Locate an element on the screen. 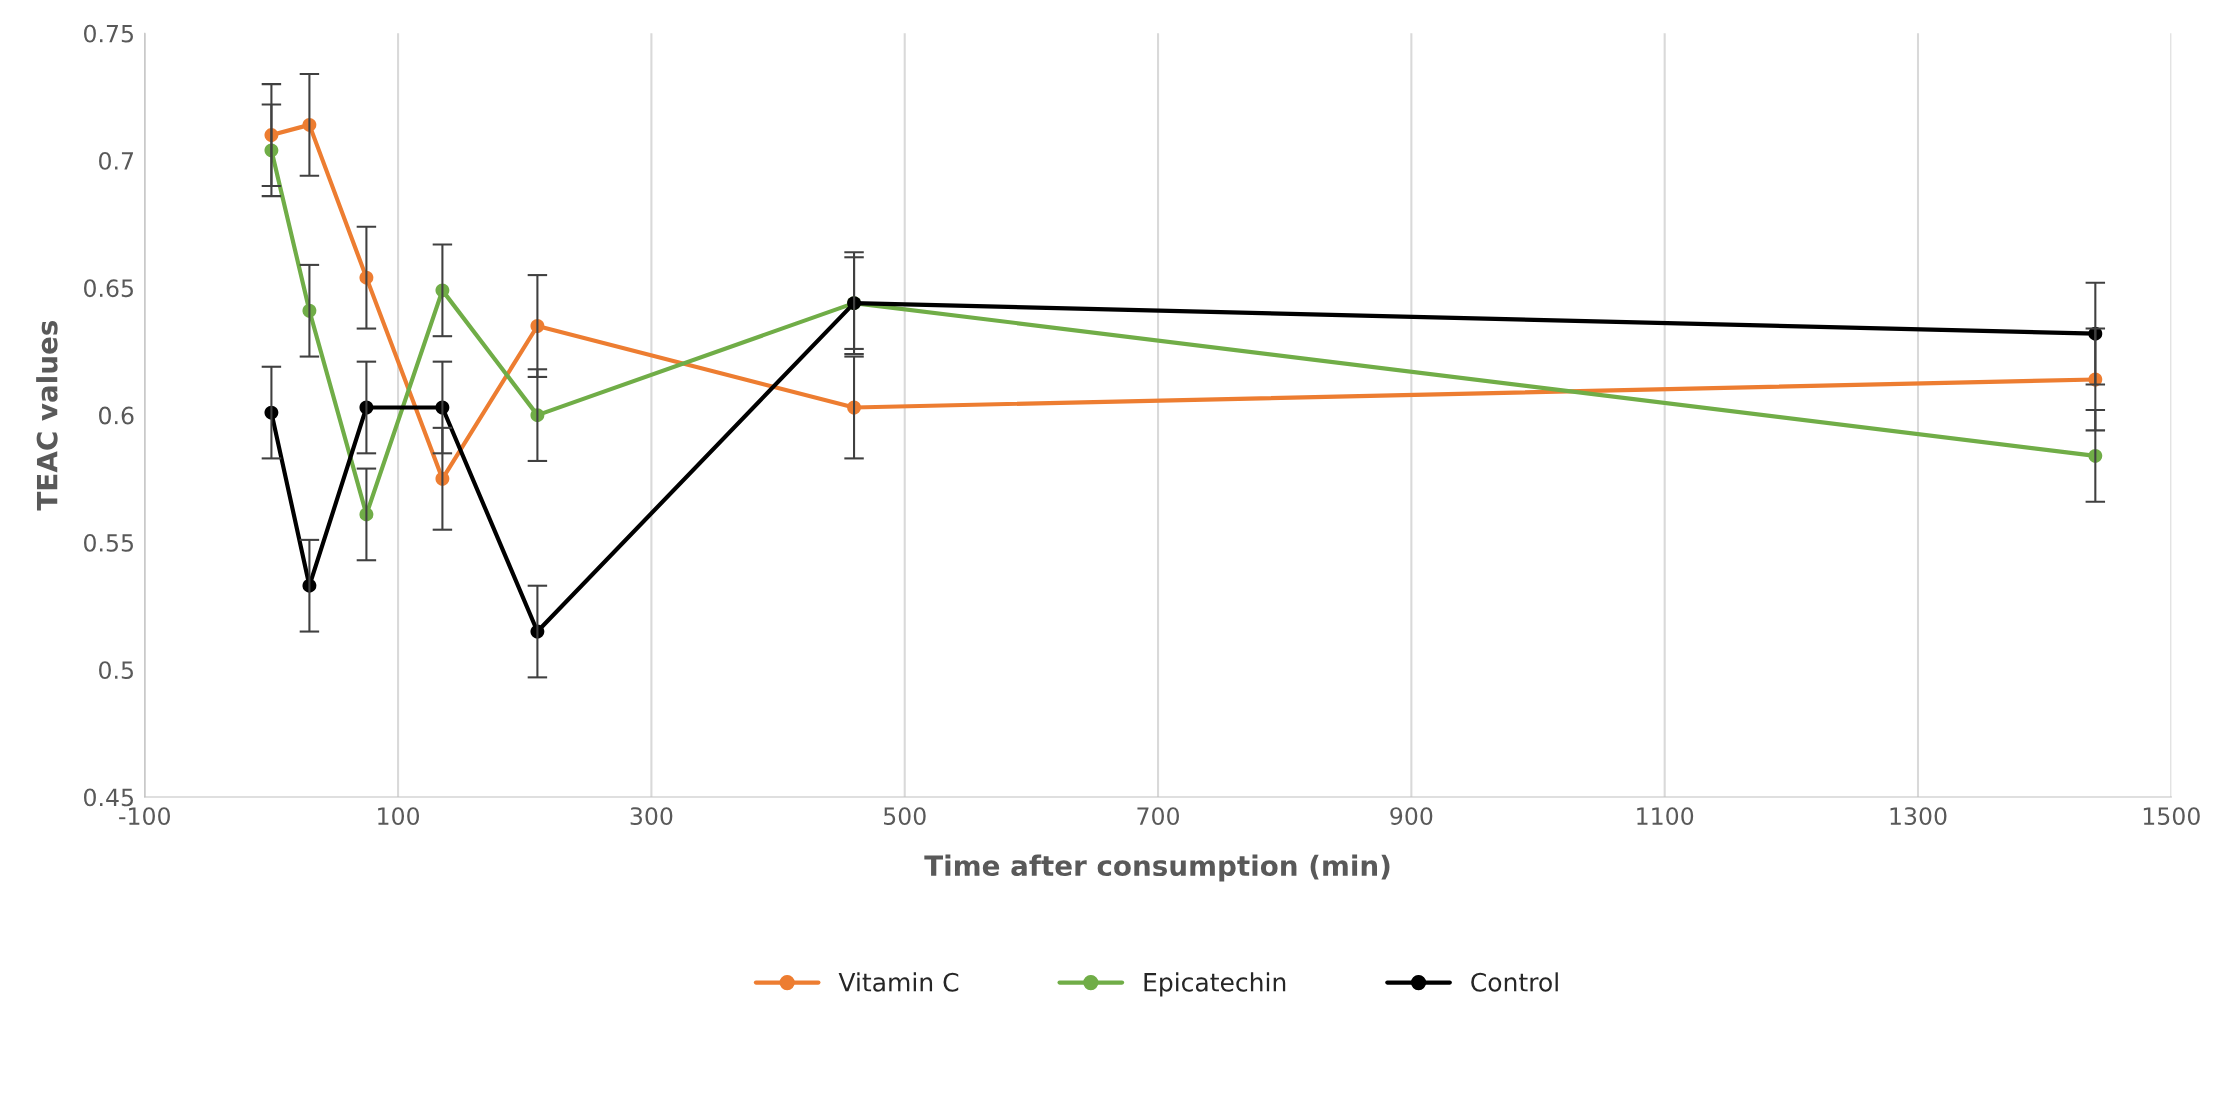 This screenshot has width=2227, height=1107. x-tick-label: 100 is located at coordinates (399, 816).